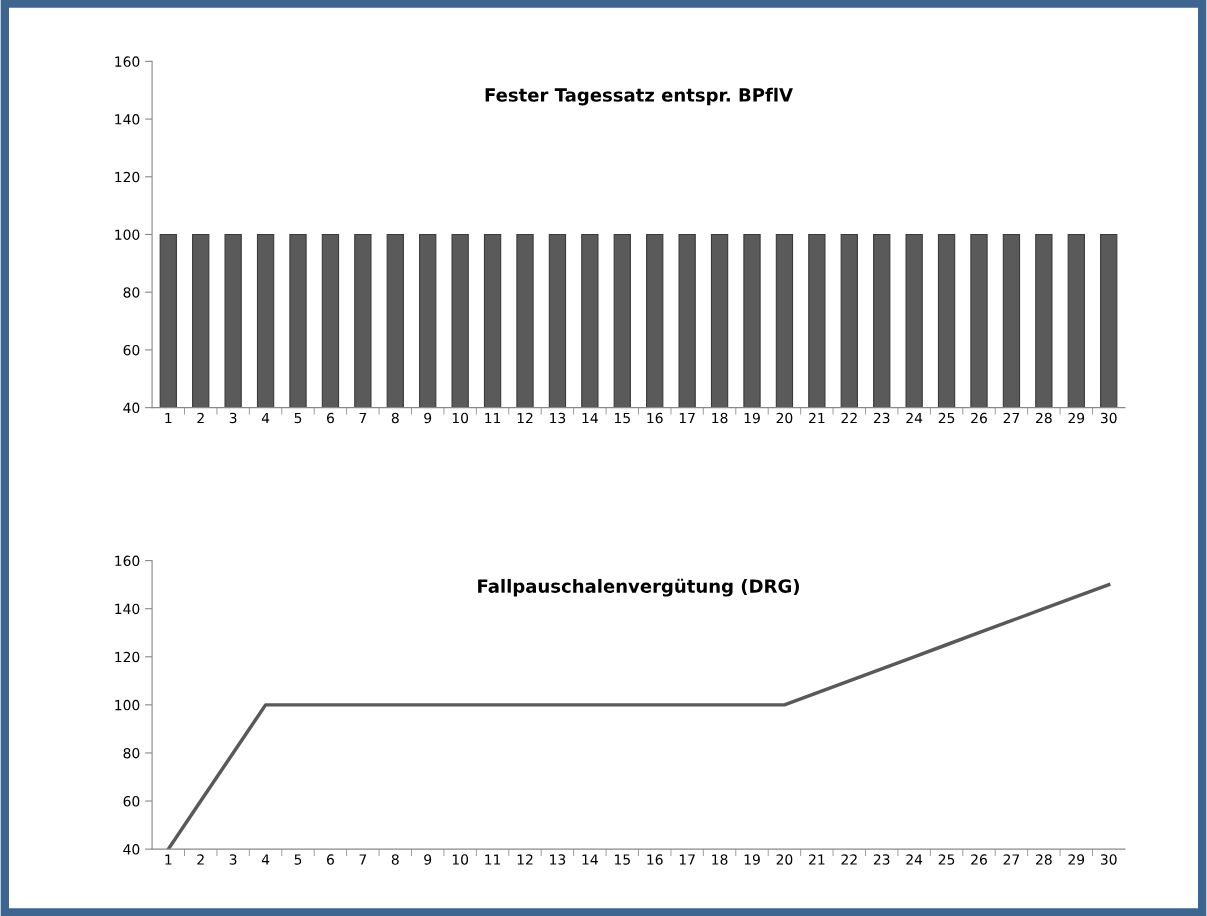  Describe the element at coordinates (638, 587) in the screenshot. I see `text: Fallpauschalenvergütung (DRG)` at that location.